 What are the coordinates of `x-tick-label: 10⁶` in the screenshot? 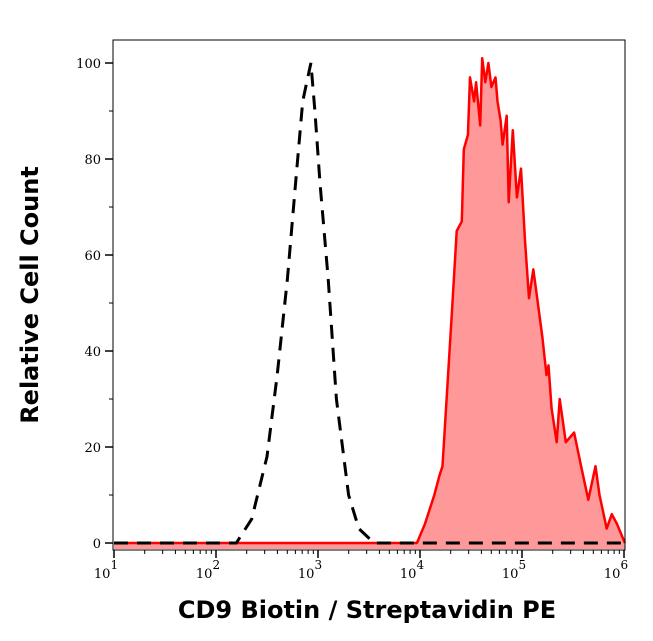 It's located at (616, 570).